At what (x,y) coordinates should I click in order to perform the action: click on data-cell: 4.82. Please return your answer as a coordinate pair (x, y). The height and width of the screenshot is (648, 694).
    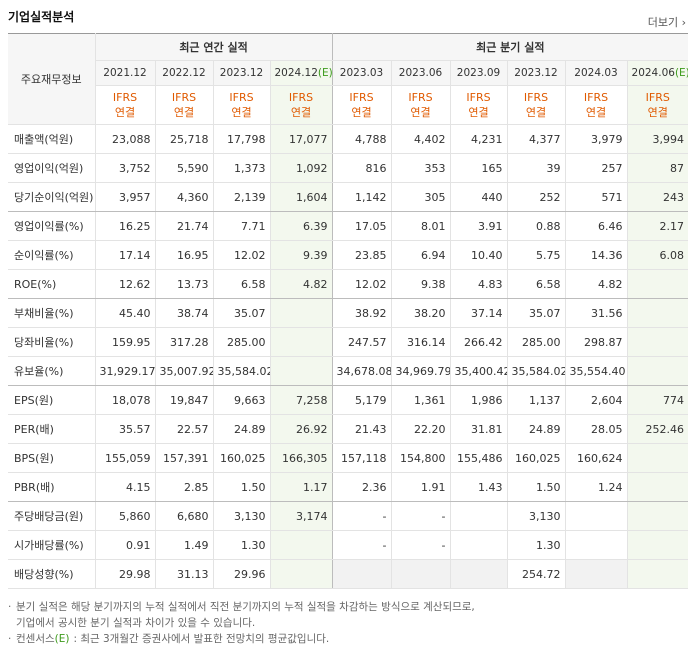
    Looking at the image, I should click on (301, 284).